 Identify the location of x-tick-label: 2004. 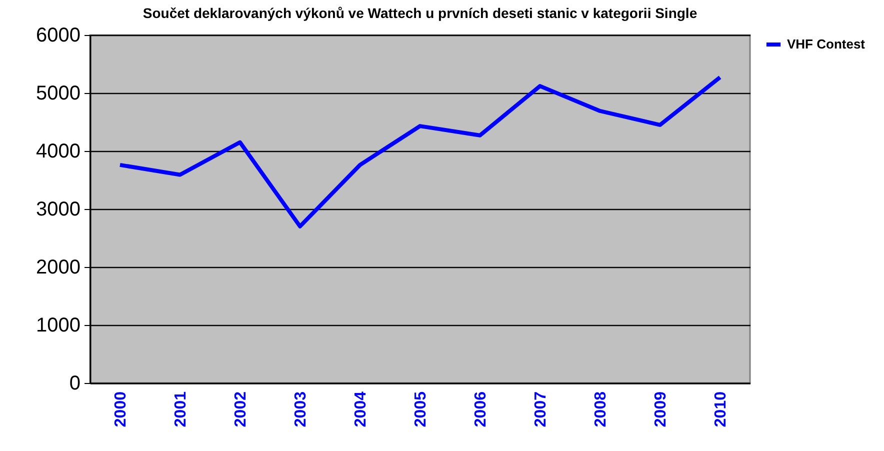
(361, 409).